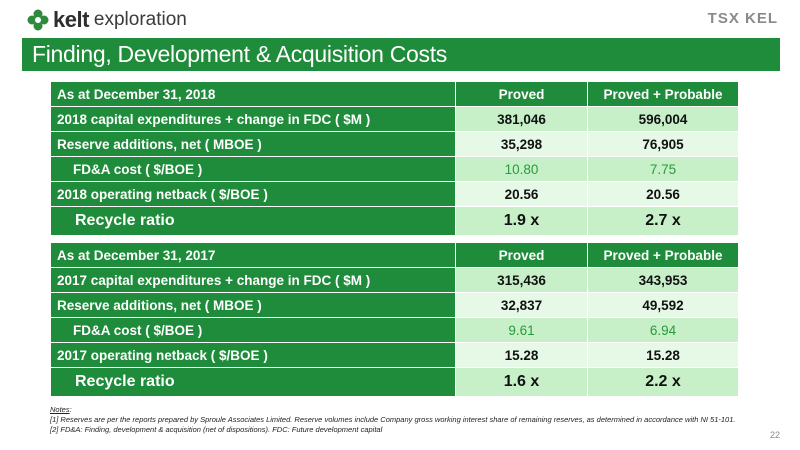 The image size is (800, 450). Describe the element at coordinates (774, 435) in the screenshot. I see `page-number: 22` at that location.